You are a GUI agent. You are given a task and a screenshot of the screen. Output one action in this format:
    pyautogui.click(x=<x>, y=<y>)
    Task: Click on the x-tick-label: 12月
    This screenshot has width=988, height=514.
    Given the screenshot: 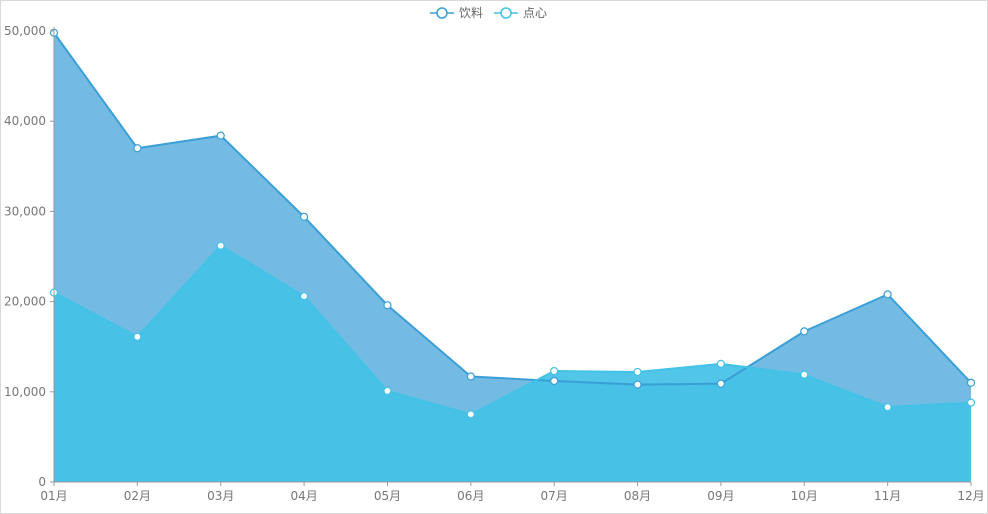 What is the action you would take?
    pyautogui.click(x=970, y=496)
    